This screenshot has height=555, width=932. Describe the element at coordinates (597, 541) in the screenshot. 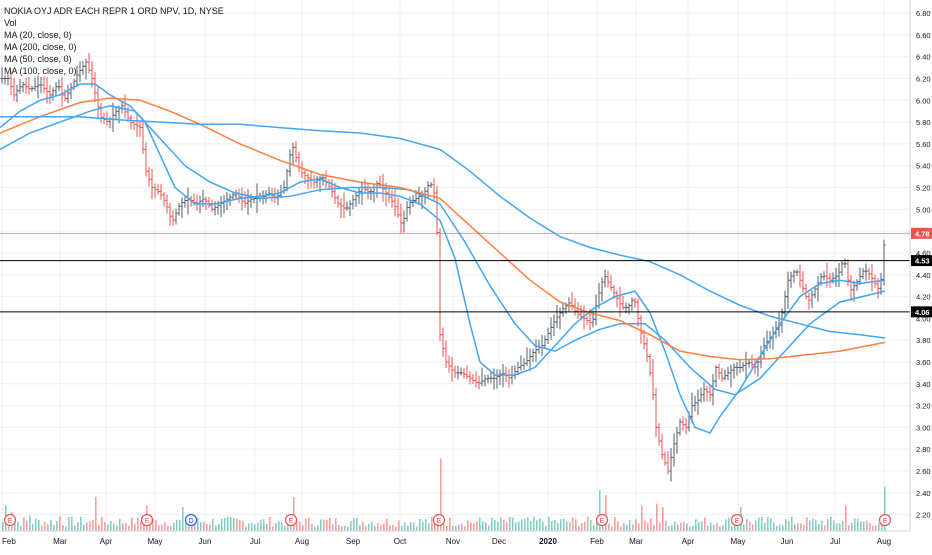

I see `x-tick-label: Feb` at that location.